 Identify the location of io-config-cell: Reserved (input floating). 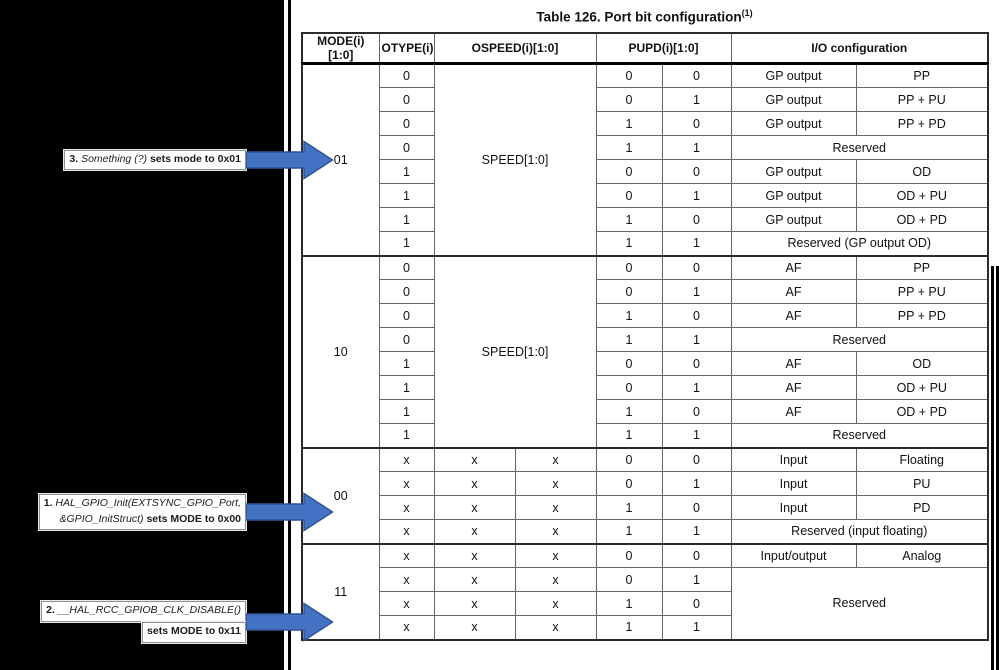
(859, 531).